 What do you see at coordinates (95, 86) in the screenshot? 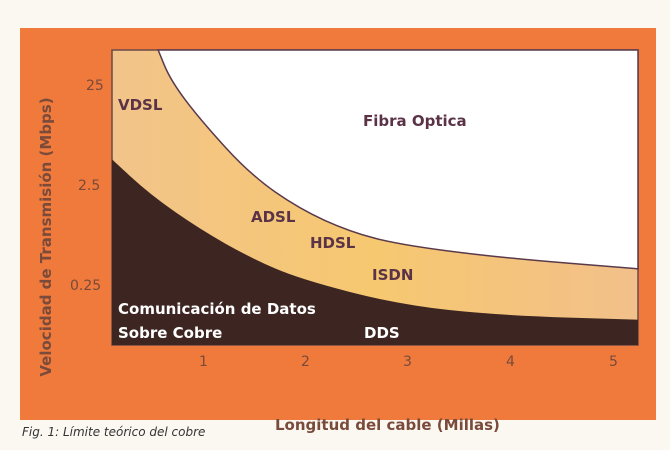
I see `y-tick-25: 25` at bounding box center [95, 86].